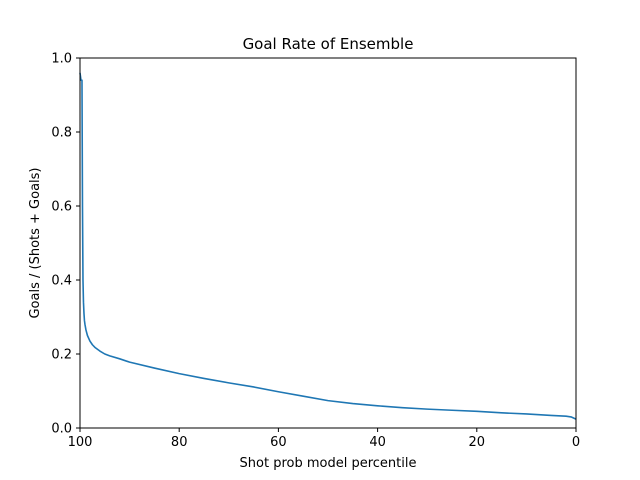  I want to click on x-tick-label: 40, so click(377, 442).